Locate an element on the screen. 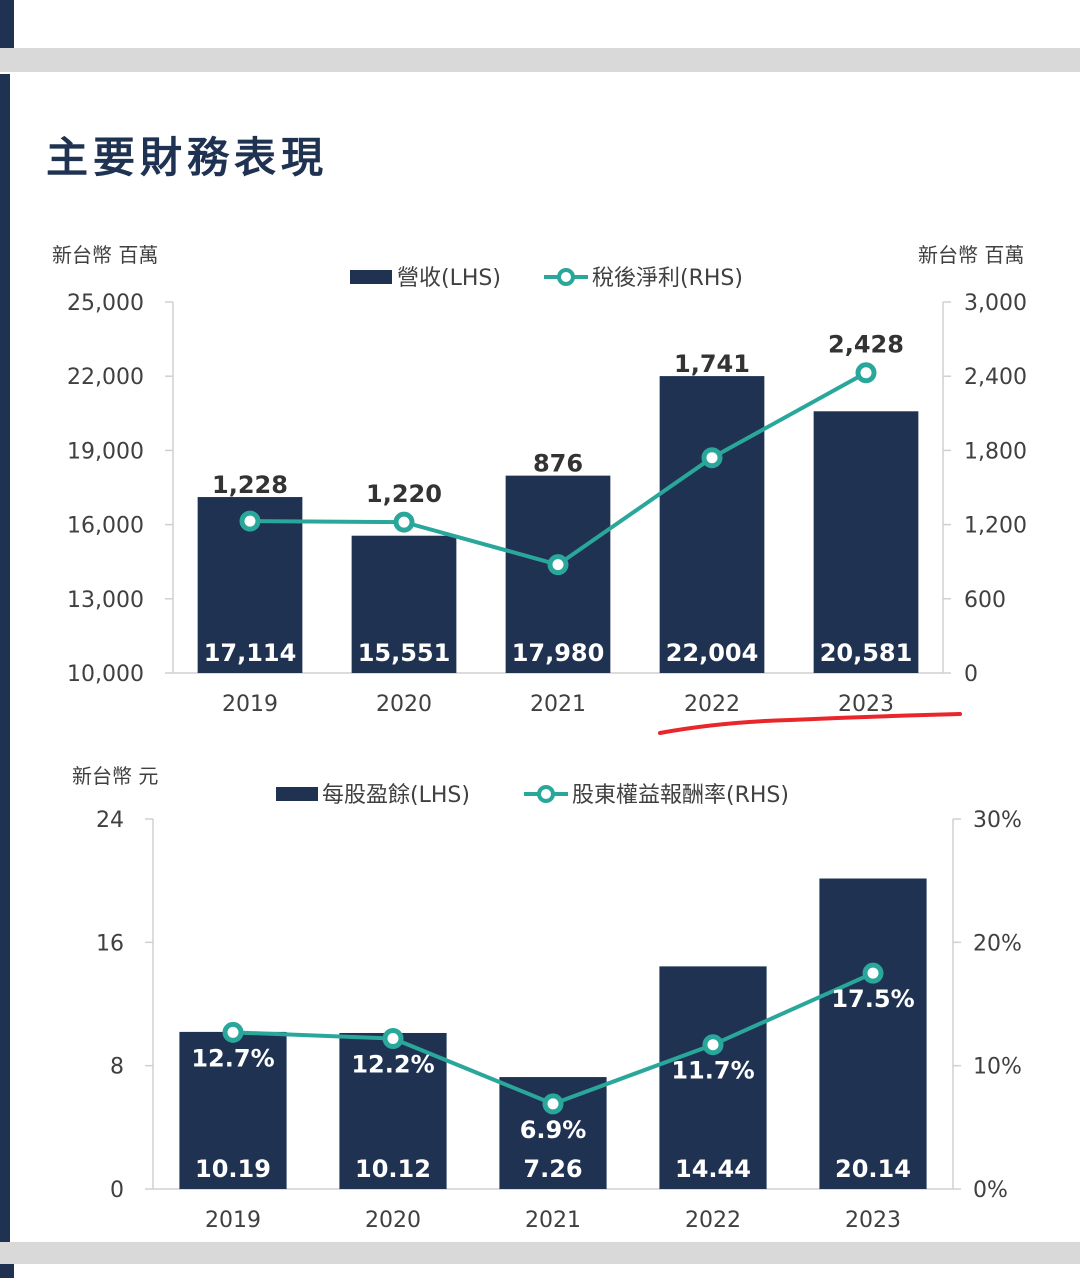 The height and width of the screenshot is (1278, 1080). right-tick-label: 30% is located at coordinates (997, 820).